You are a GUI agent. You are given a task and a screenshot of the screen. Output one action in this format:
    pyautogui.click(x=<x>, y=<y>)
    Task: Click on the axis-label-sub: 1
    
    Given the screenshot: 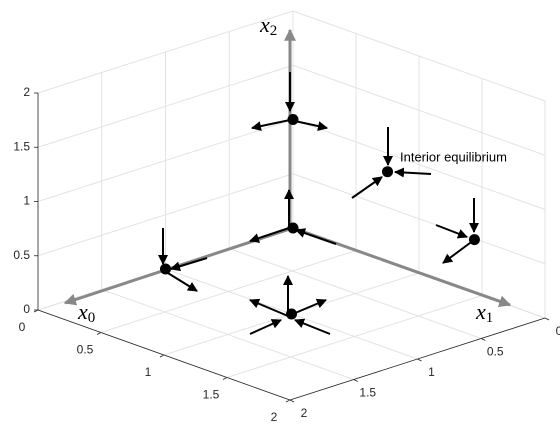 What is the action you would take?
    pyautogui.click(x=490, y=318)
    